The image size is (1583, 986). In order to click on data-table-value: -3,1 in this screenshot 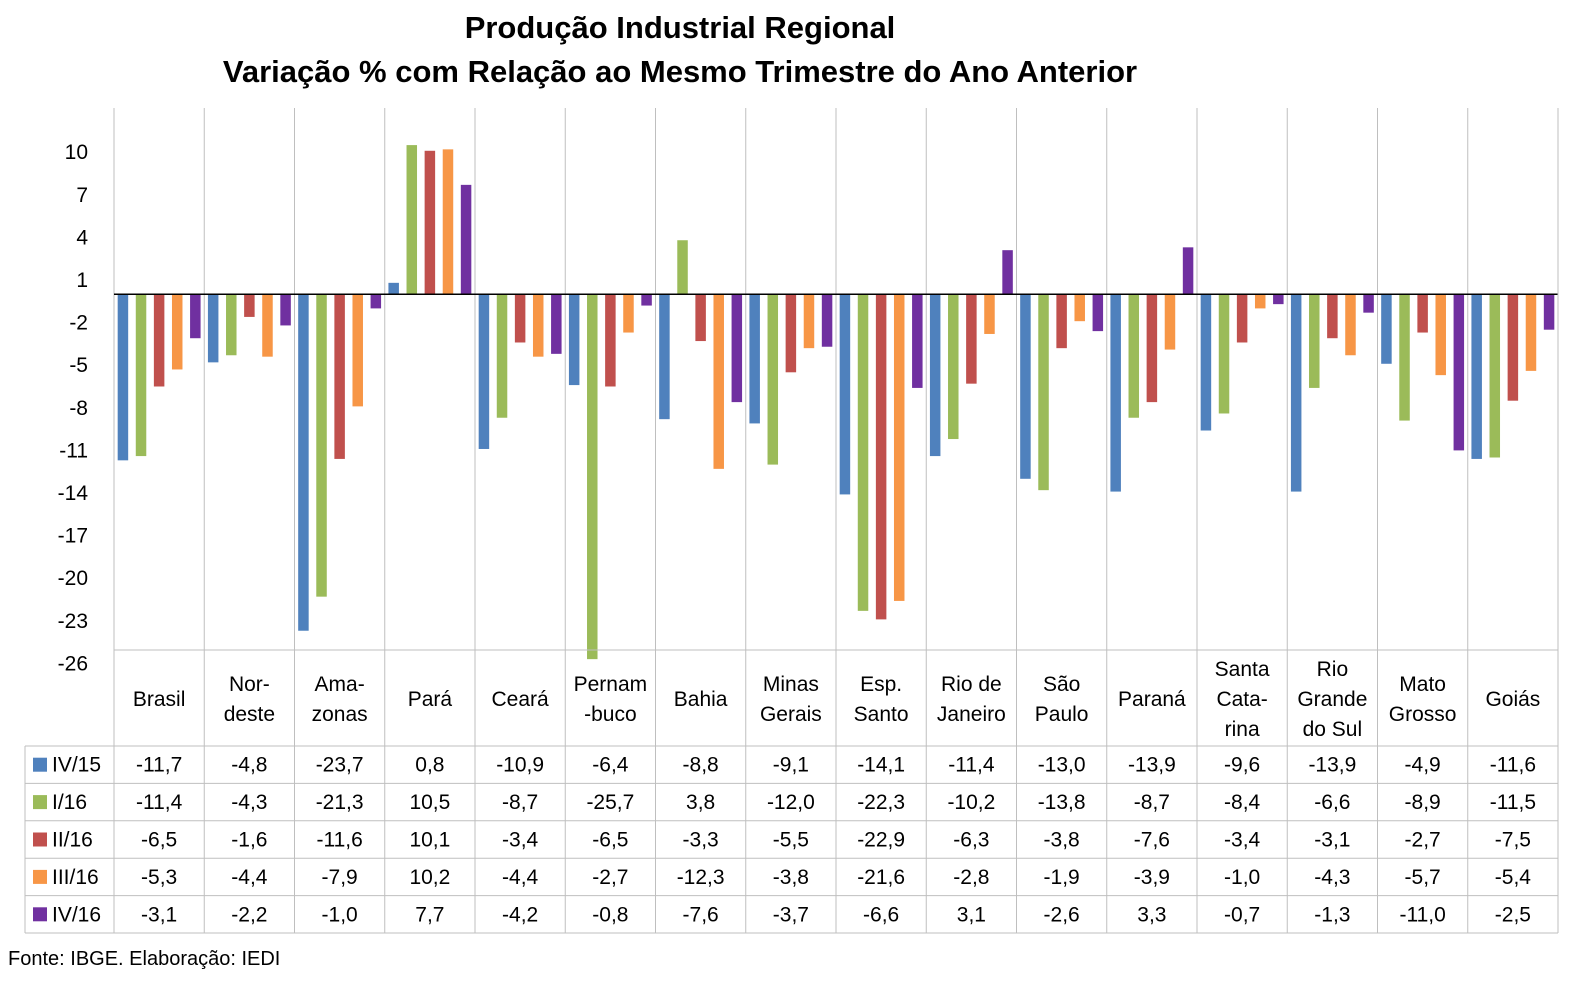, I will do `click(1332, 840)`.